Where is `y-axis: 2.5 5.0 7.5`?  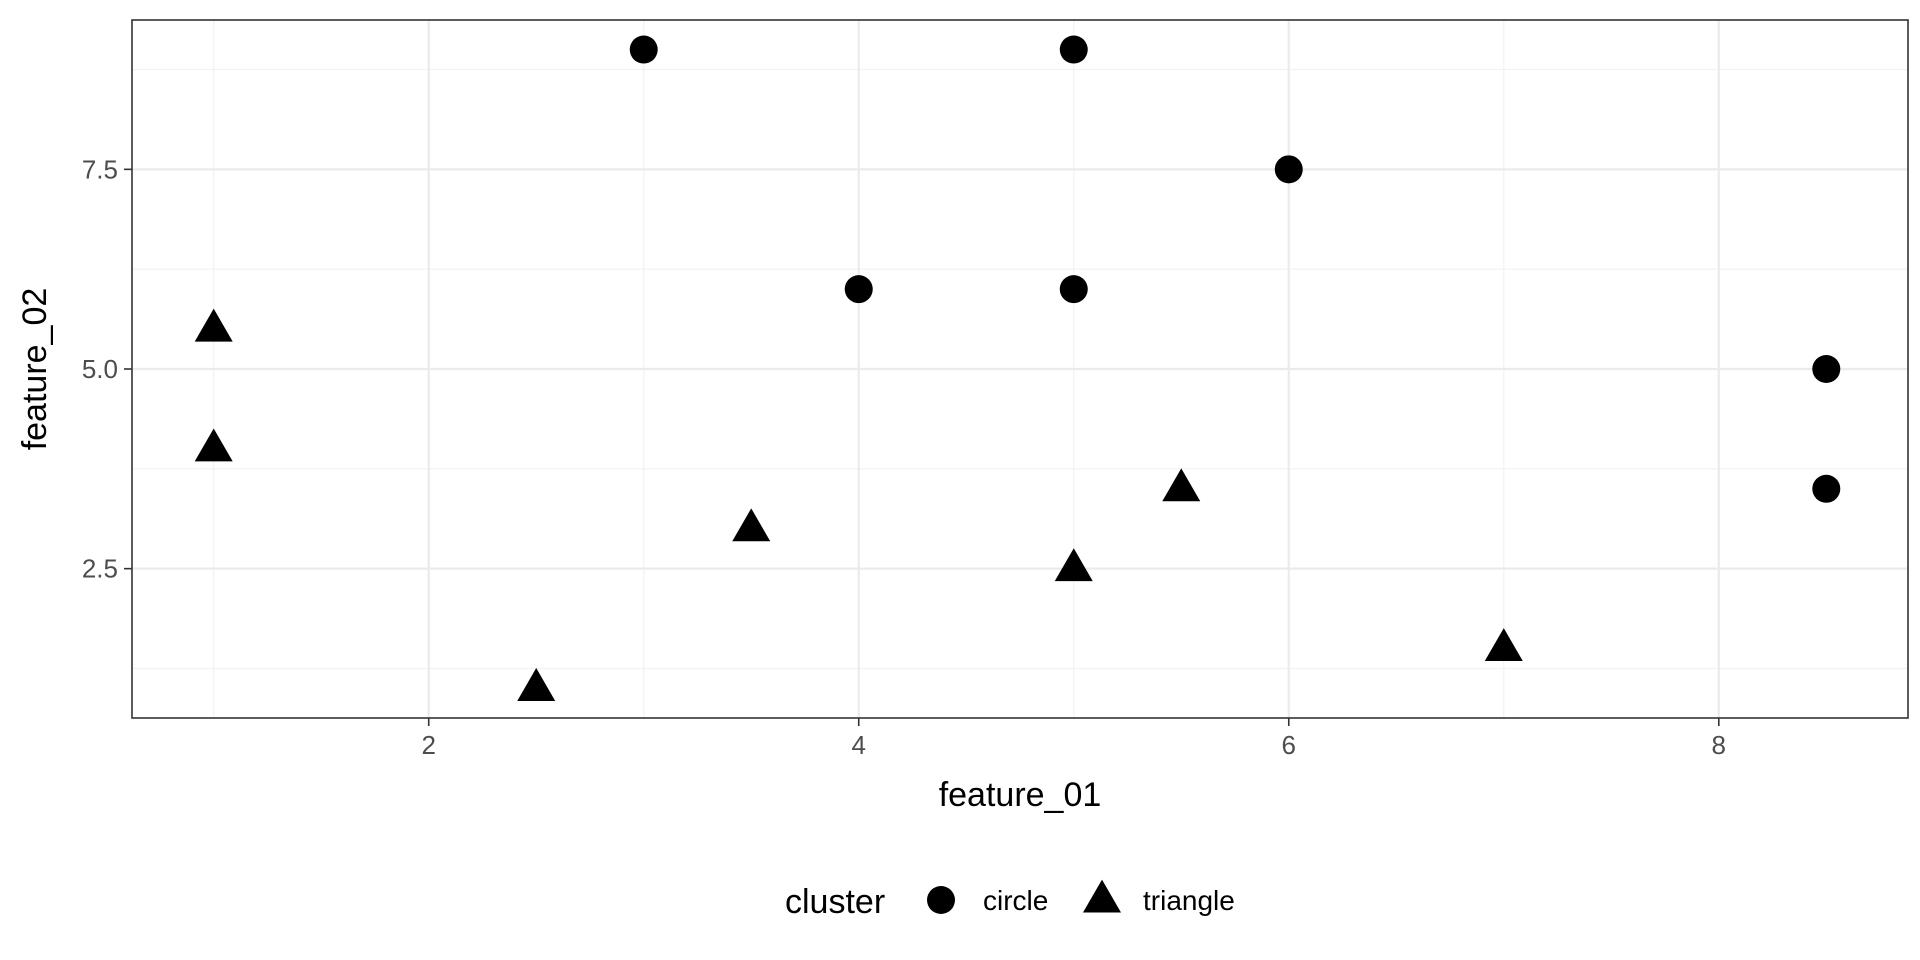 y-axis: 2.5 5.0 7.5 is located at coordinates (107, 369).